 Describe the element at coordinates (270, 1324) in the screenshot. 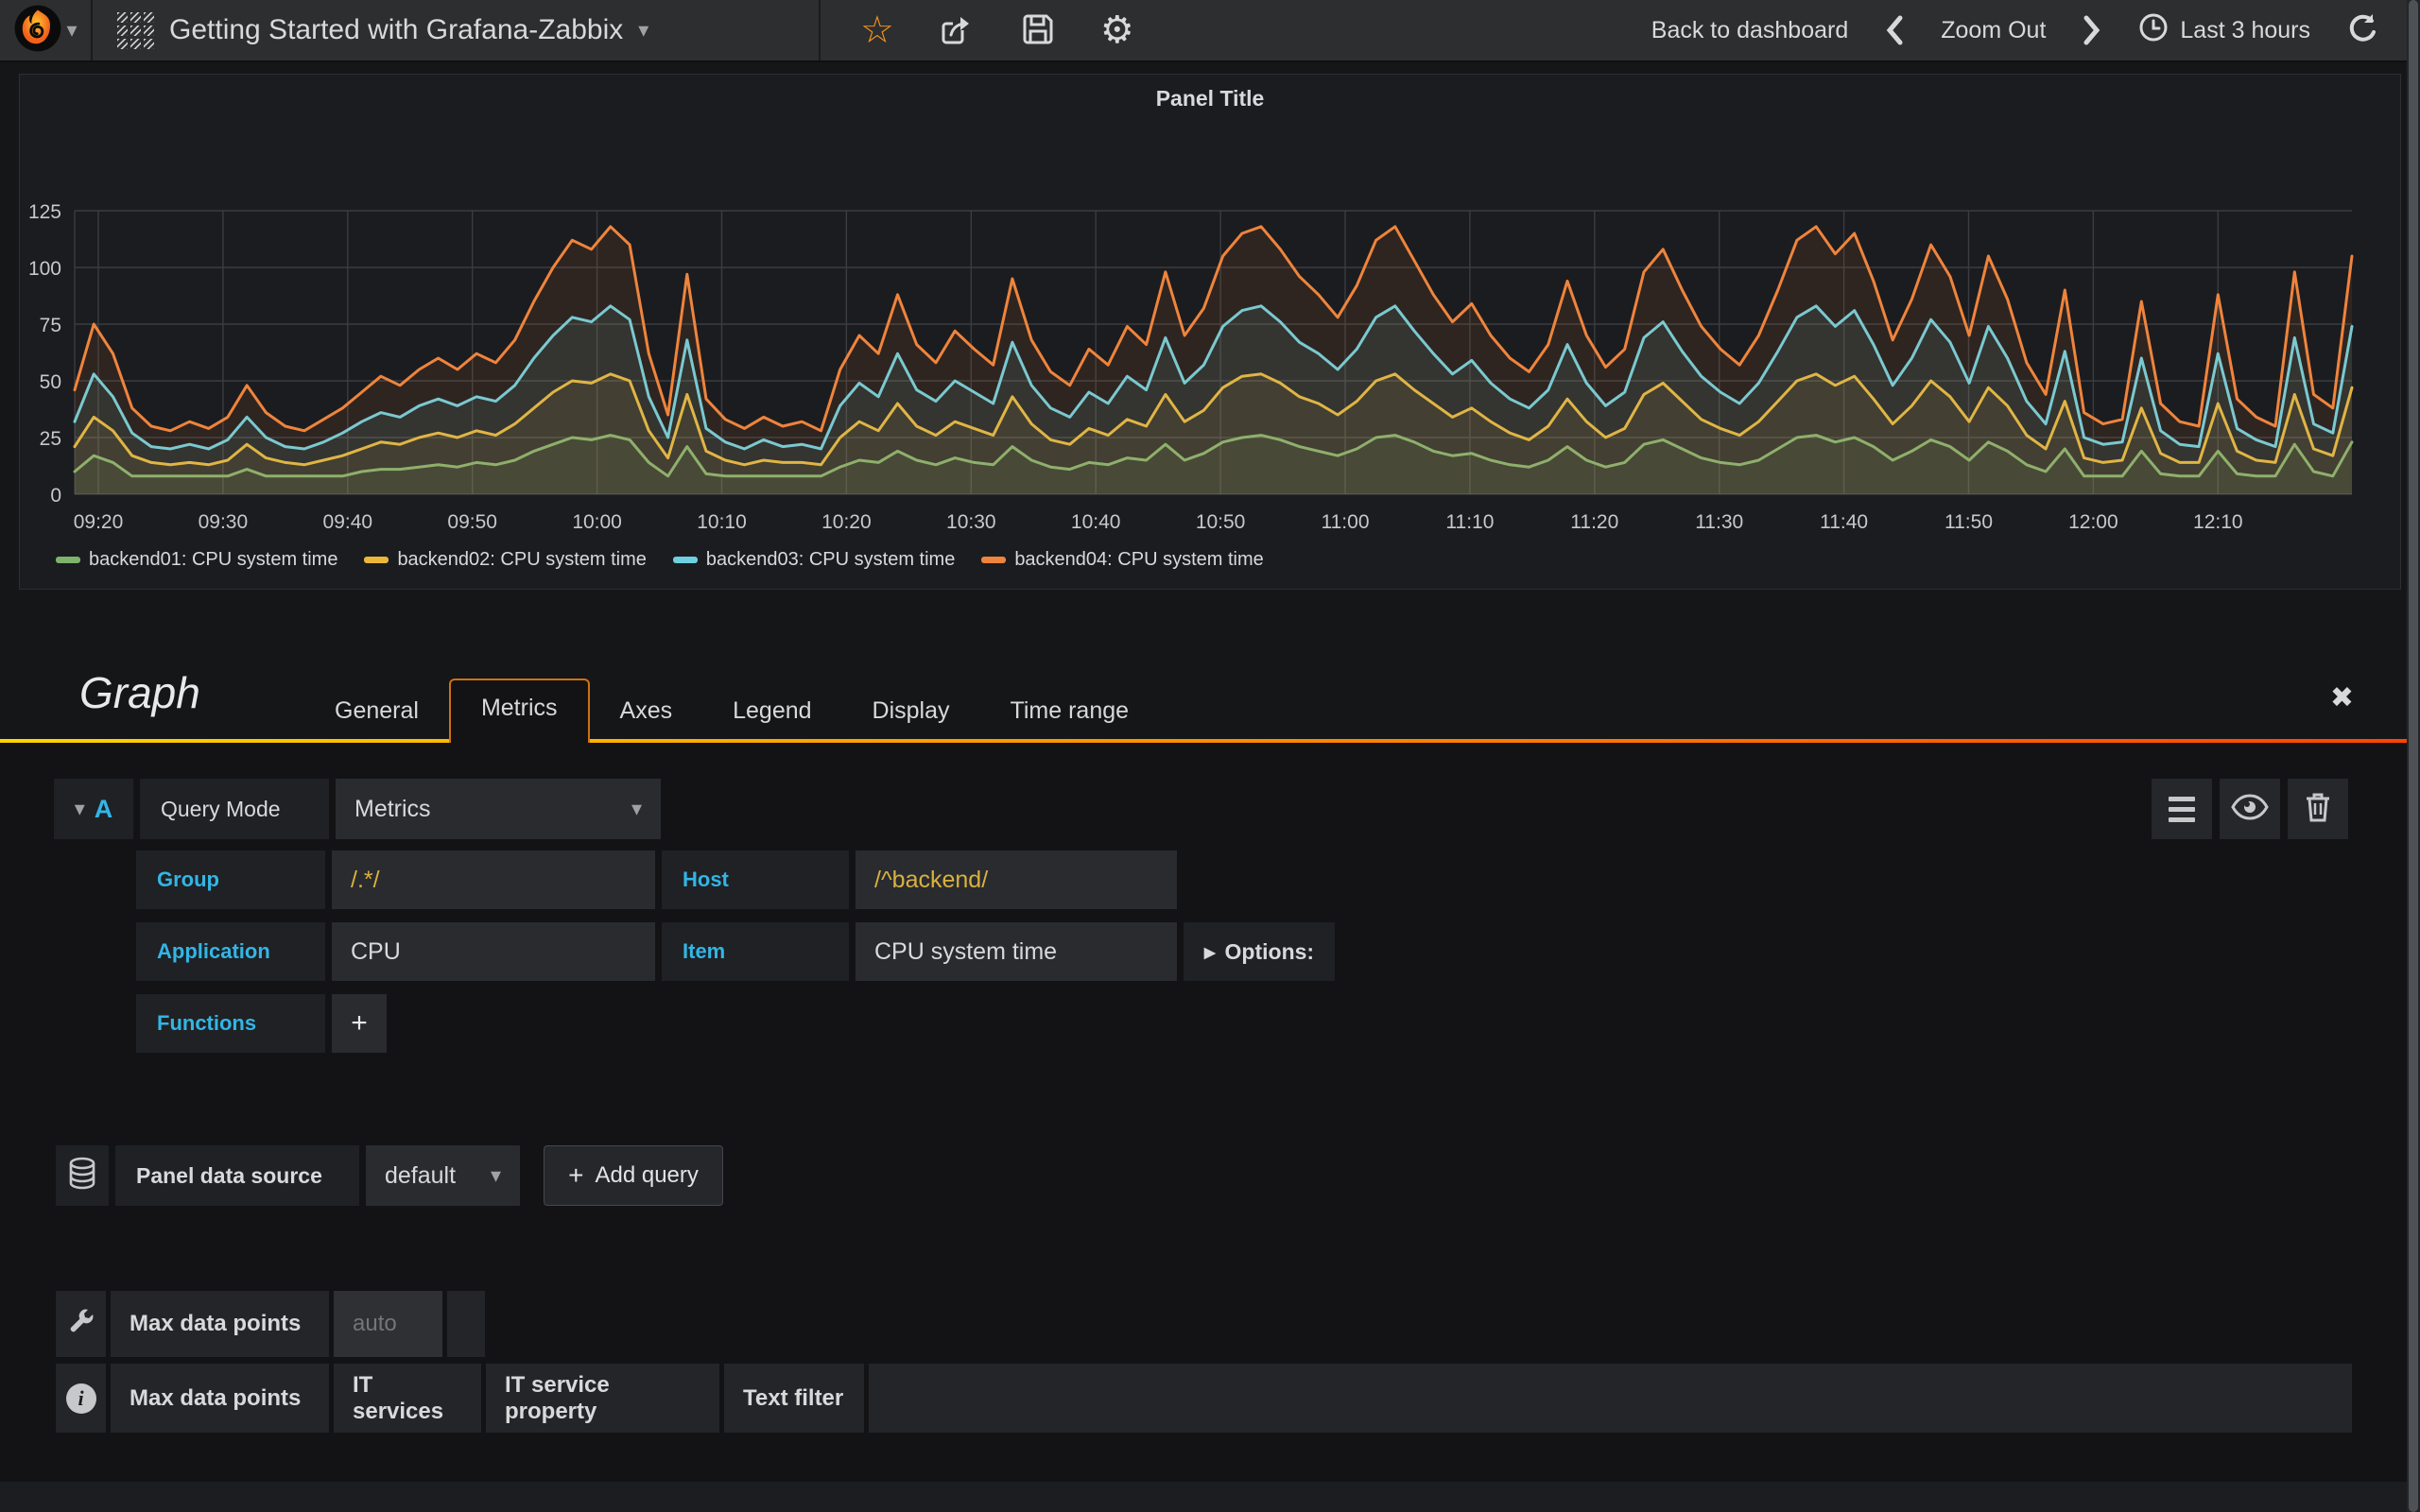

I see `max-data-points-row: Max data points` at that location.